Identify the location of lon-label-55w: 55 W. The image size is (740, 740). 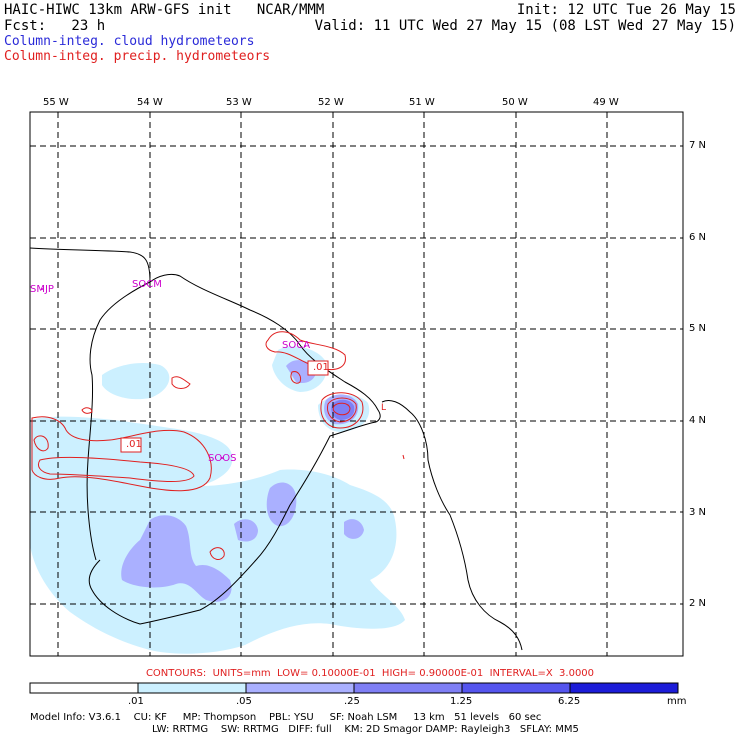
(56, 102).